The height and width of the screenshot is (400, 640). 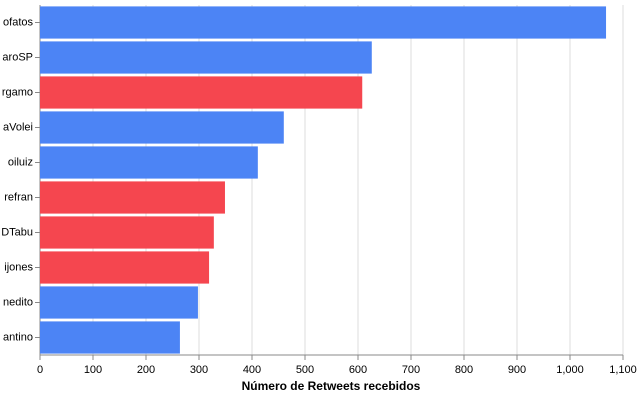 What do you see at coordinates (331, 386) in the screenshot?
I see `x-axis-title: Número de Retweets recebidos` at bounding box center [331, 386].